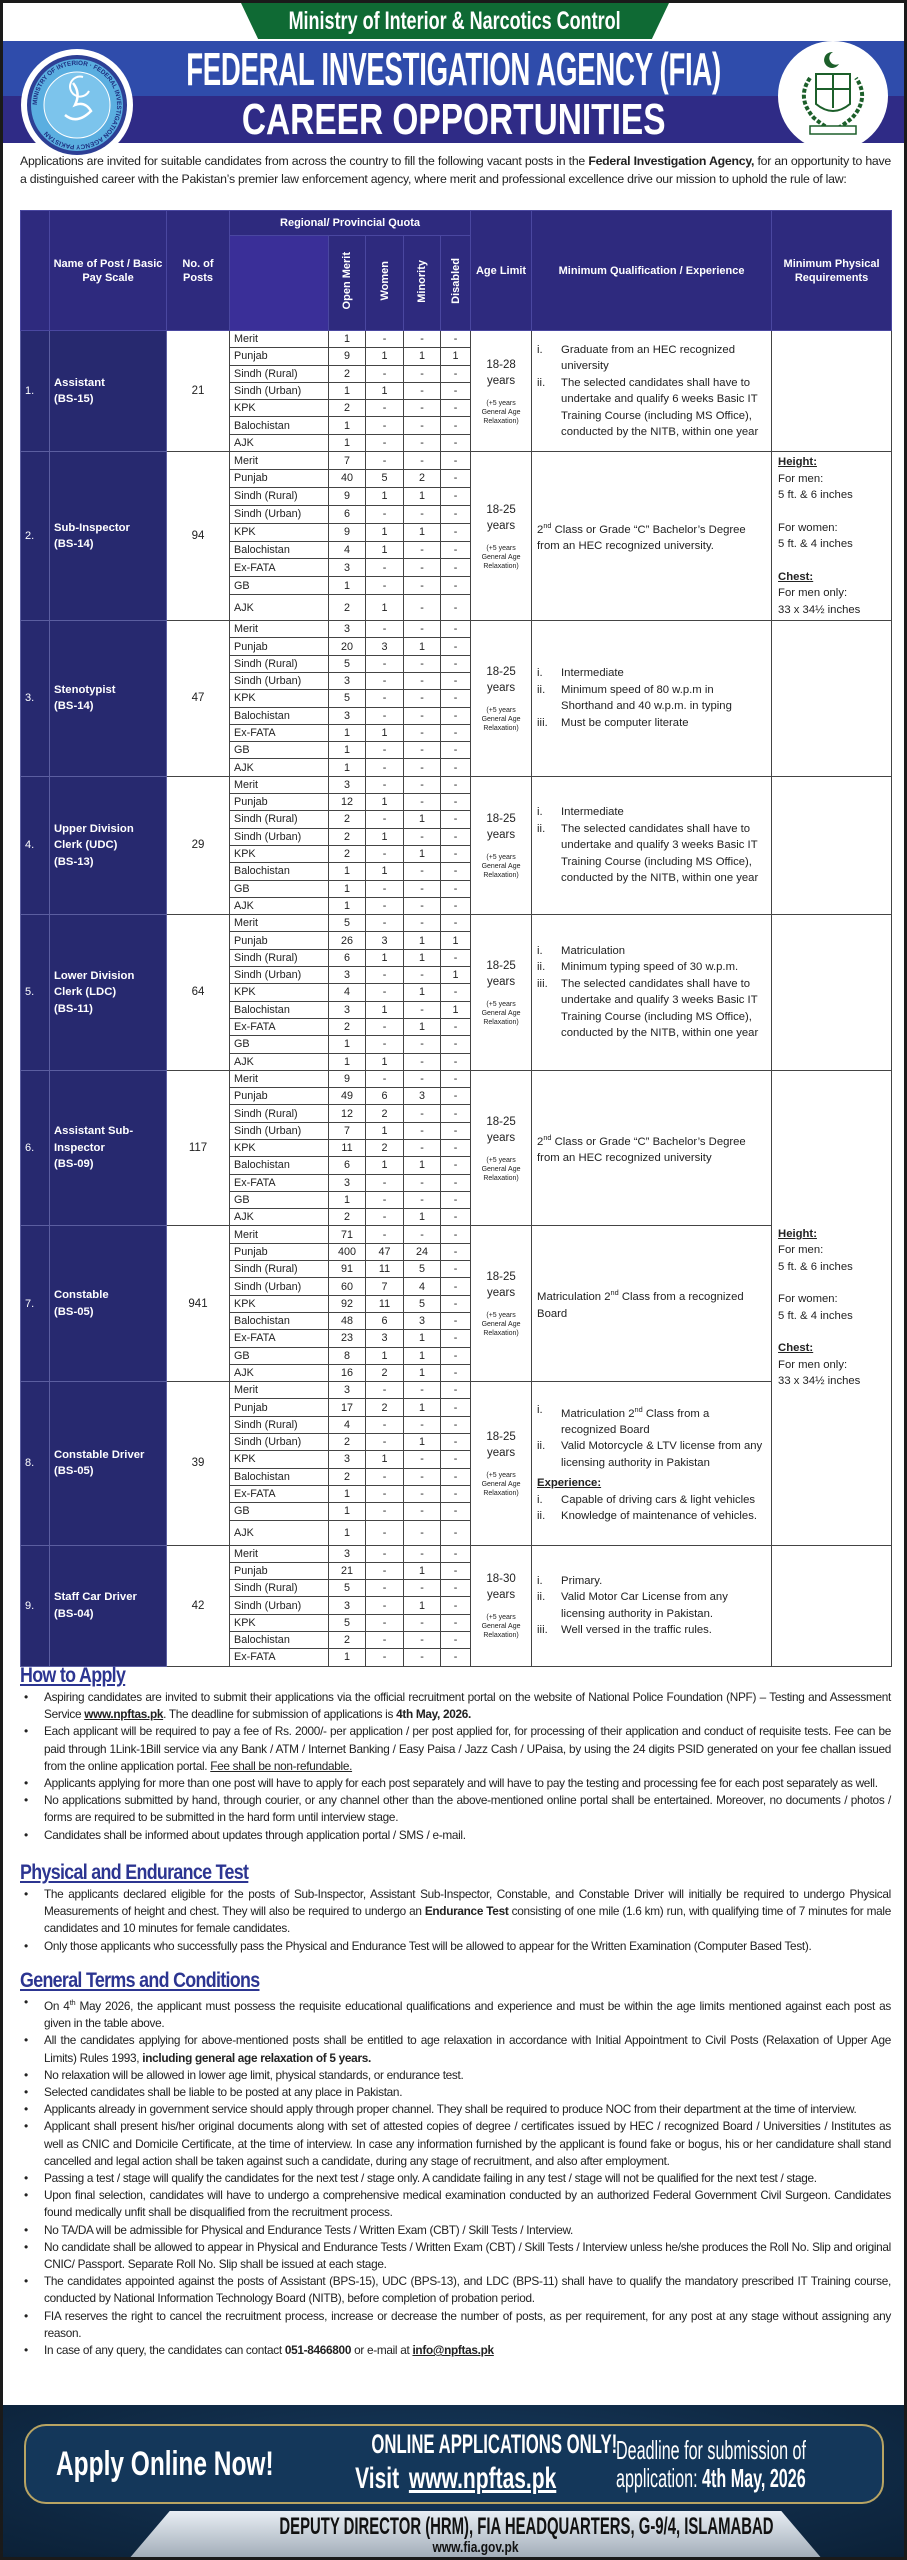 The image size is (907, 2560). I want to click on post-title: Stenotypist, so click(85, 689).